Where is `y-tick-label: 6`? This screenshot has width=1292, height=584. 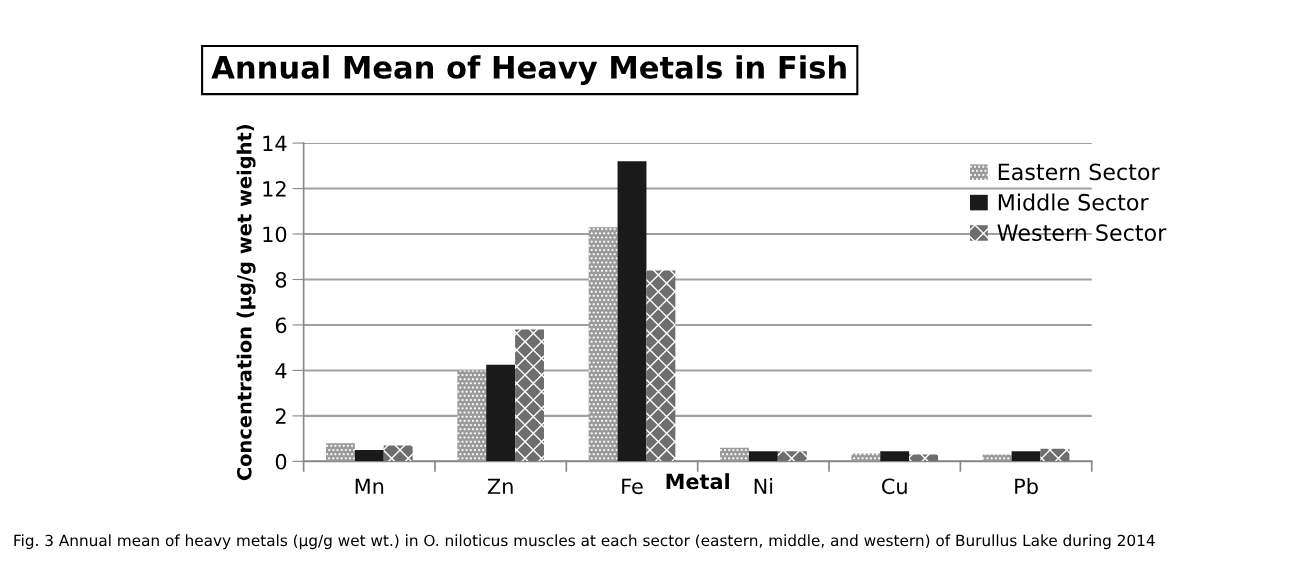
y-tick-label: 6 is located at coordinates (281, 325).